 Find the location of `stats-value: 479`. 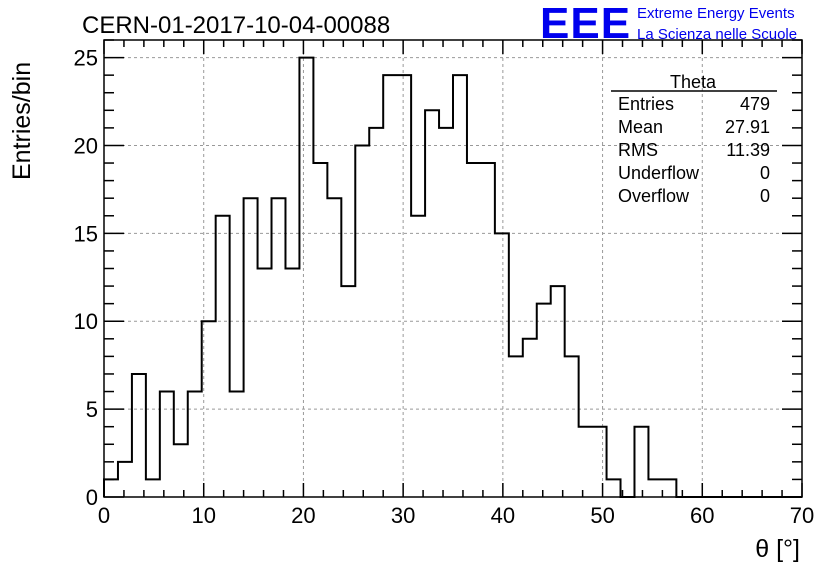

stats-value: 479 is located at coordinates (755, 104).